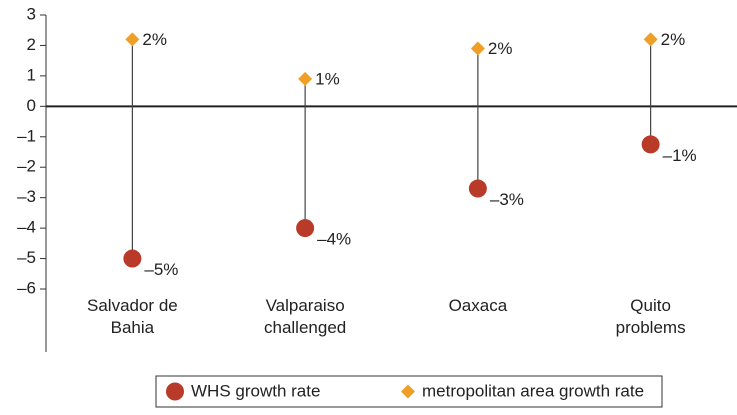 This screenshot has width=737, height=415. What do you see at coordinates (31, 13) in the screenshot?
I see `y-tick-label: 3` at bounding box center [31, 13].